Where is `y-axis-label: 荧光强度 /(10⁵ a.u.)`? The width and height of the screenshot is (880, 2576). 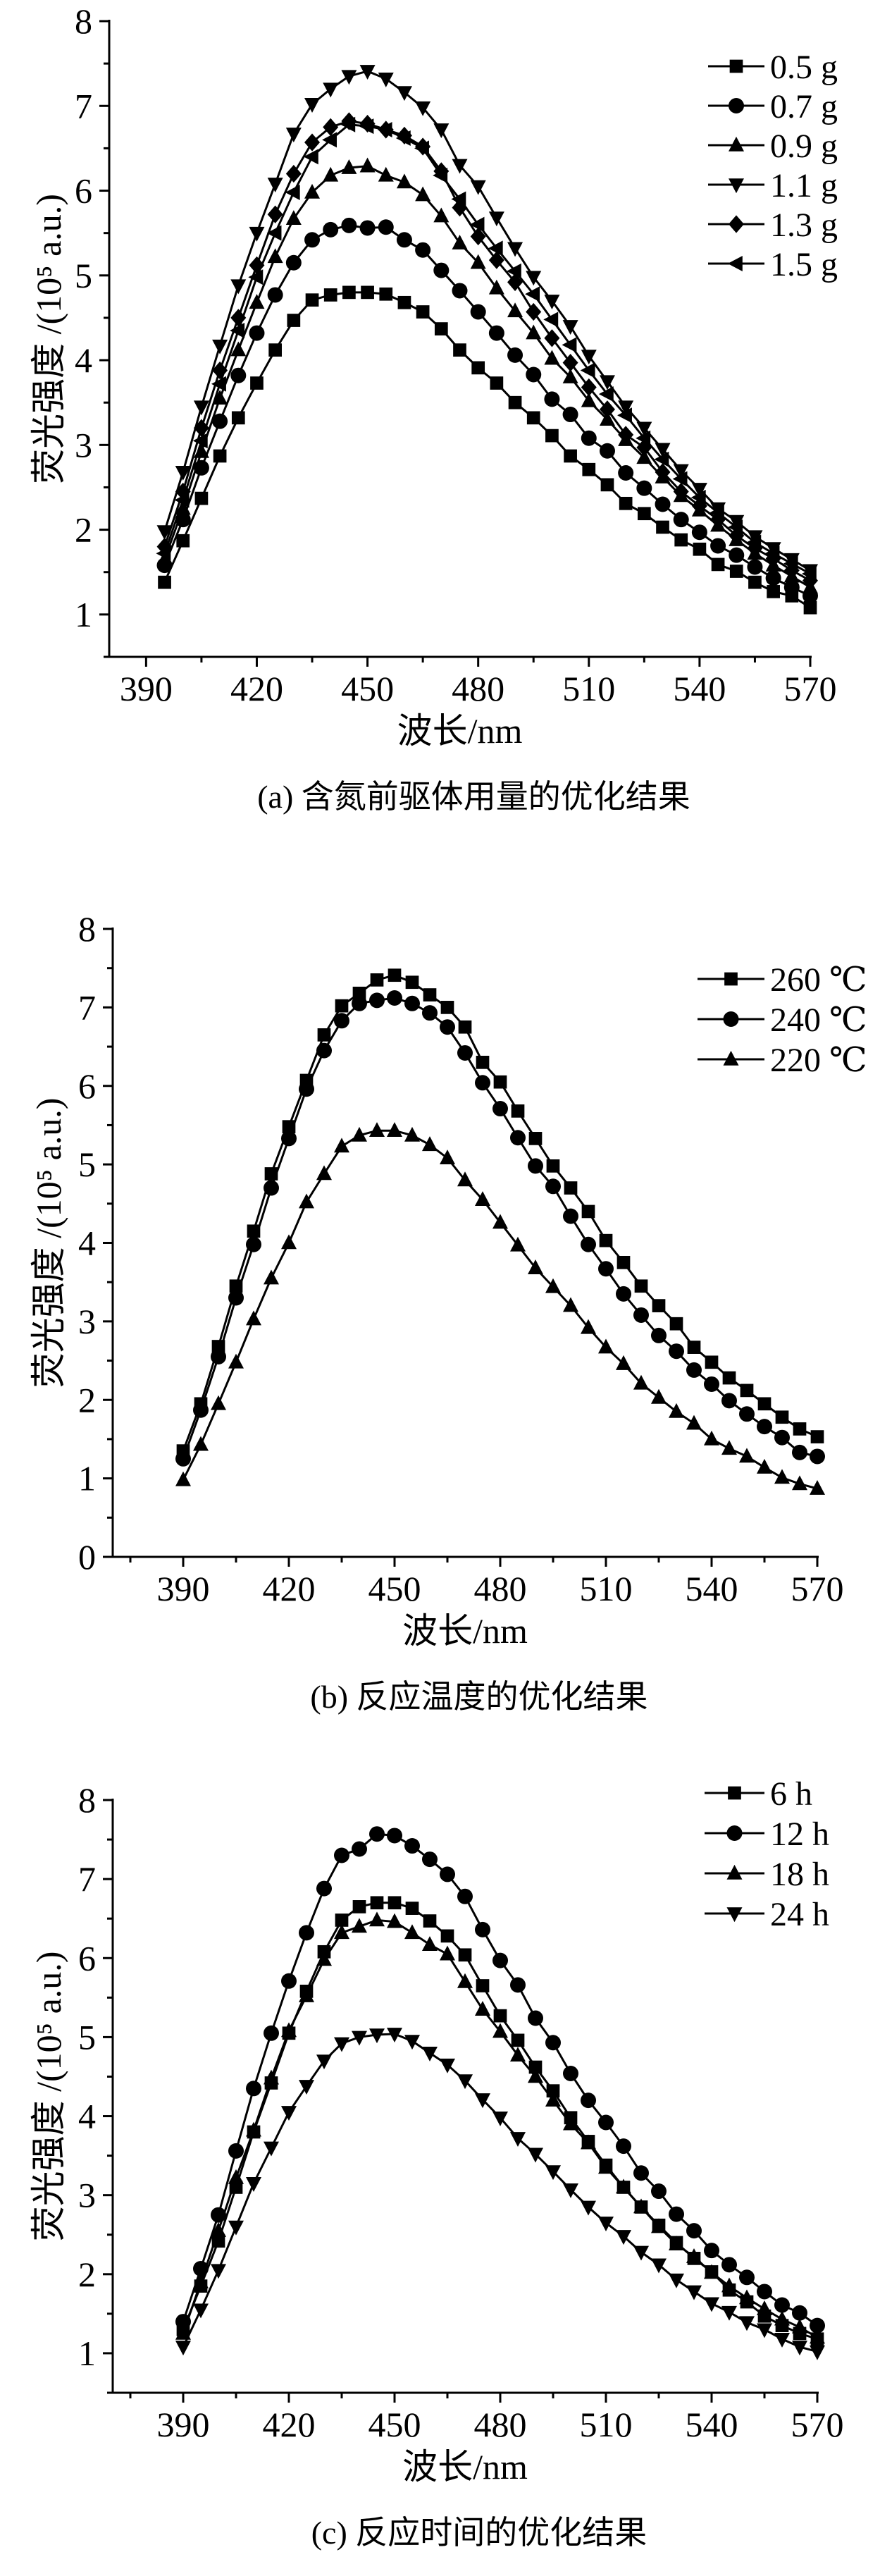 y-axis-label: 荧光强度 /(10⁵ a.u.) is located at coordinates (49, 1243).